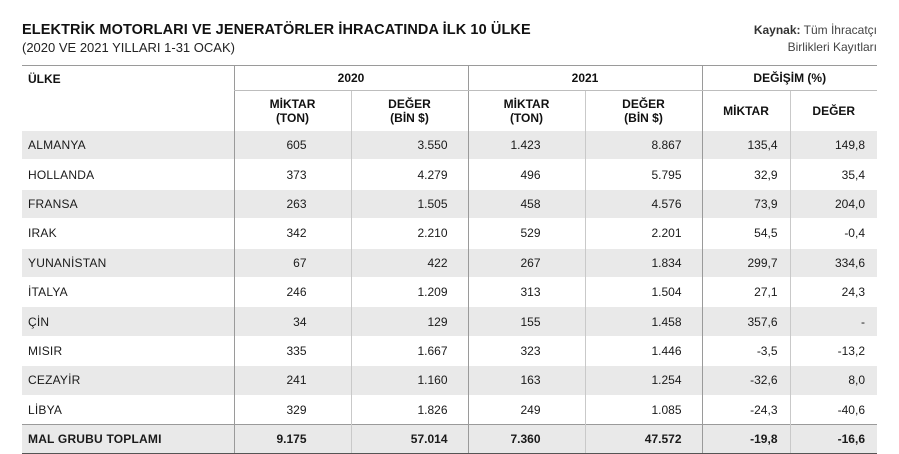 The image size is (899, 454). I want to click on value-cell-q2020: 335, so click(292, 350).